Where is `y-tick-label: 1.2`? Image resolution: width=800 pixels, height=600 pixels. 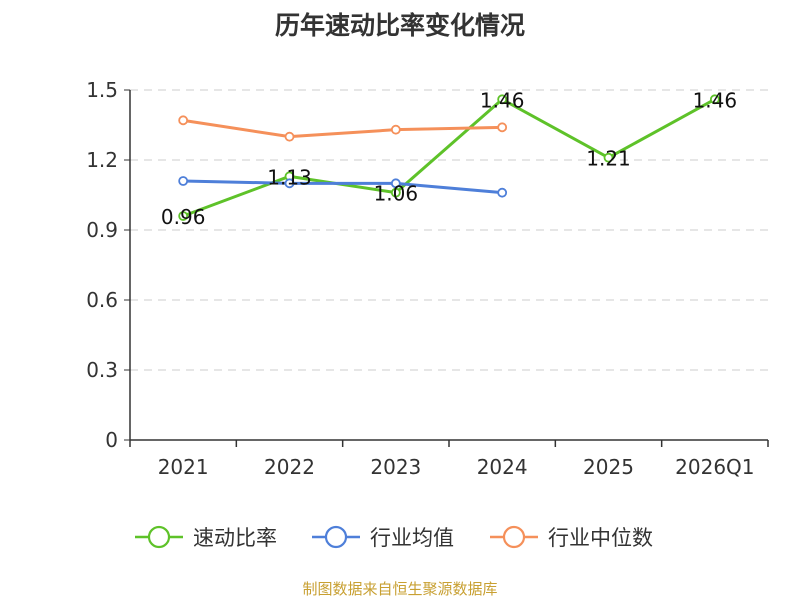 y-tick-label: 1.2 is located at coordinates (102, 160).